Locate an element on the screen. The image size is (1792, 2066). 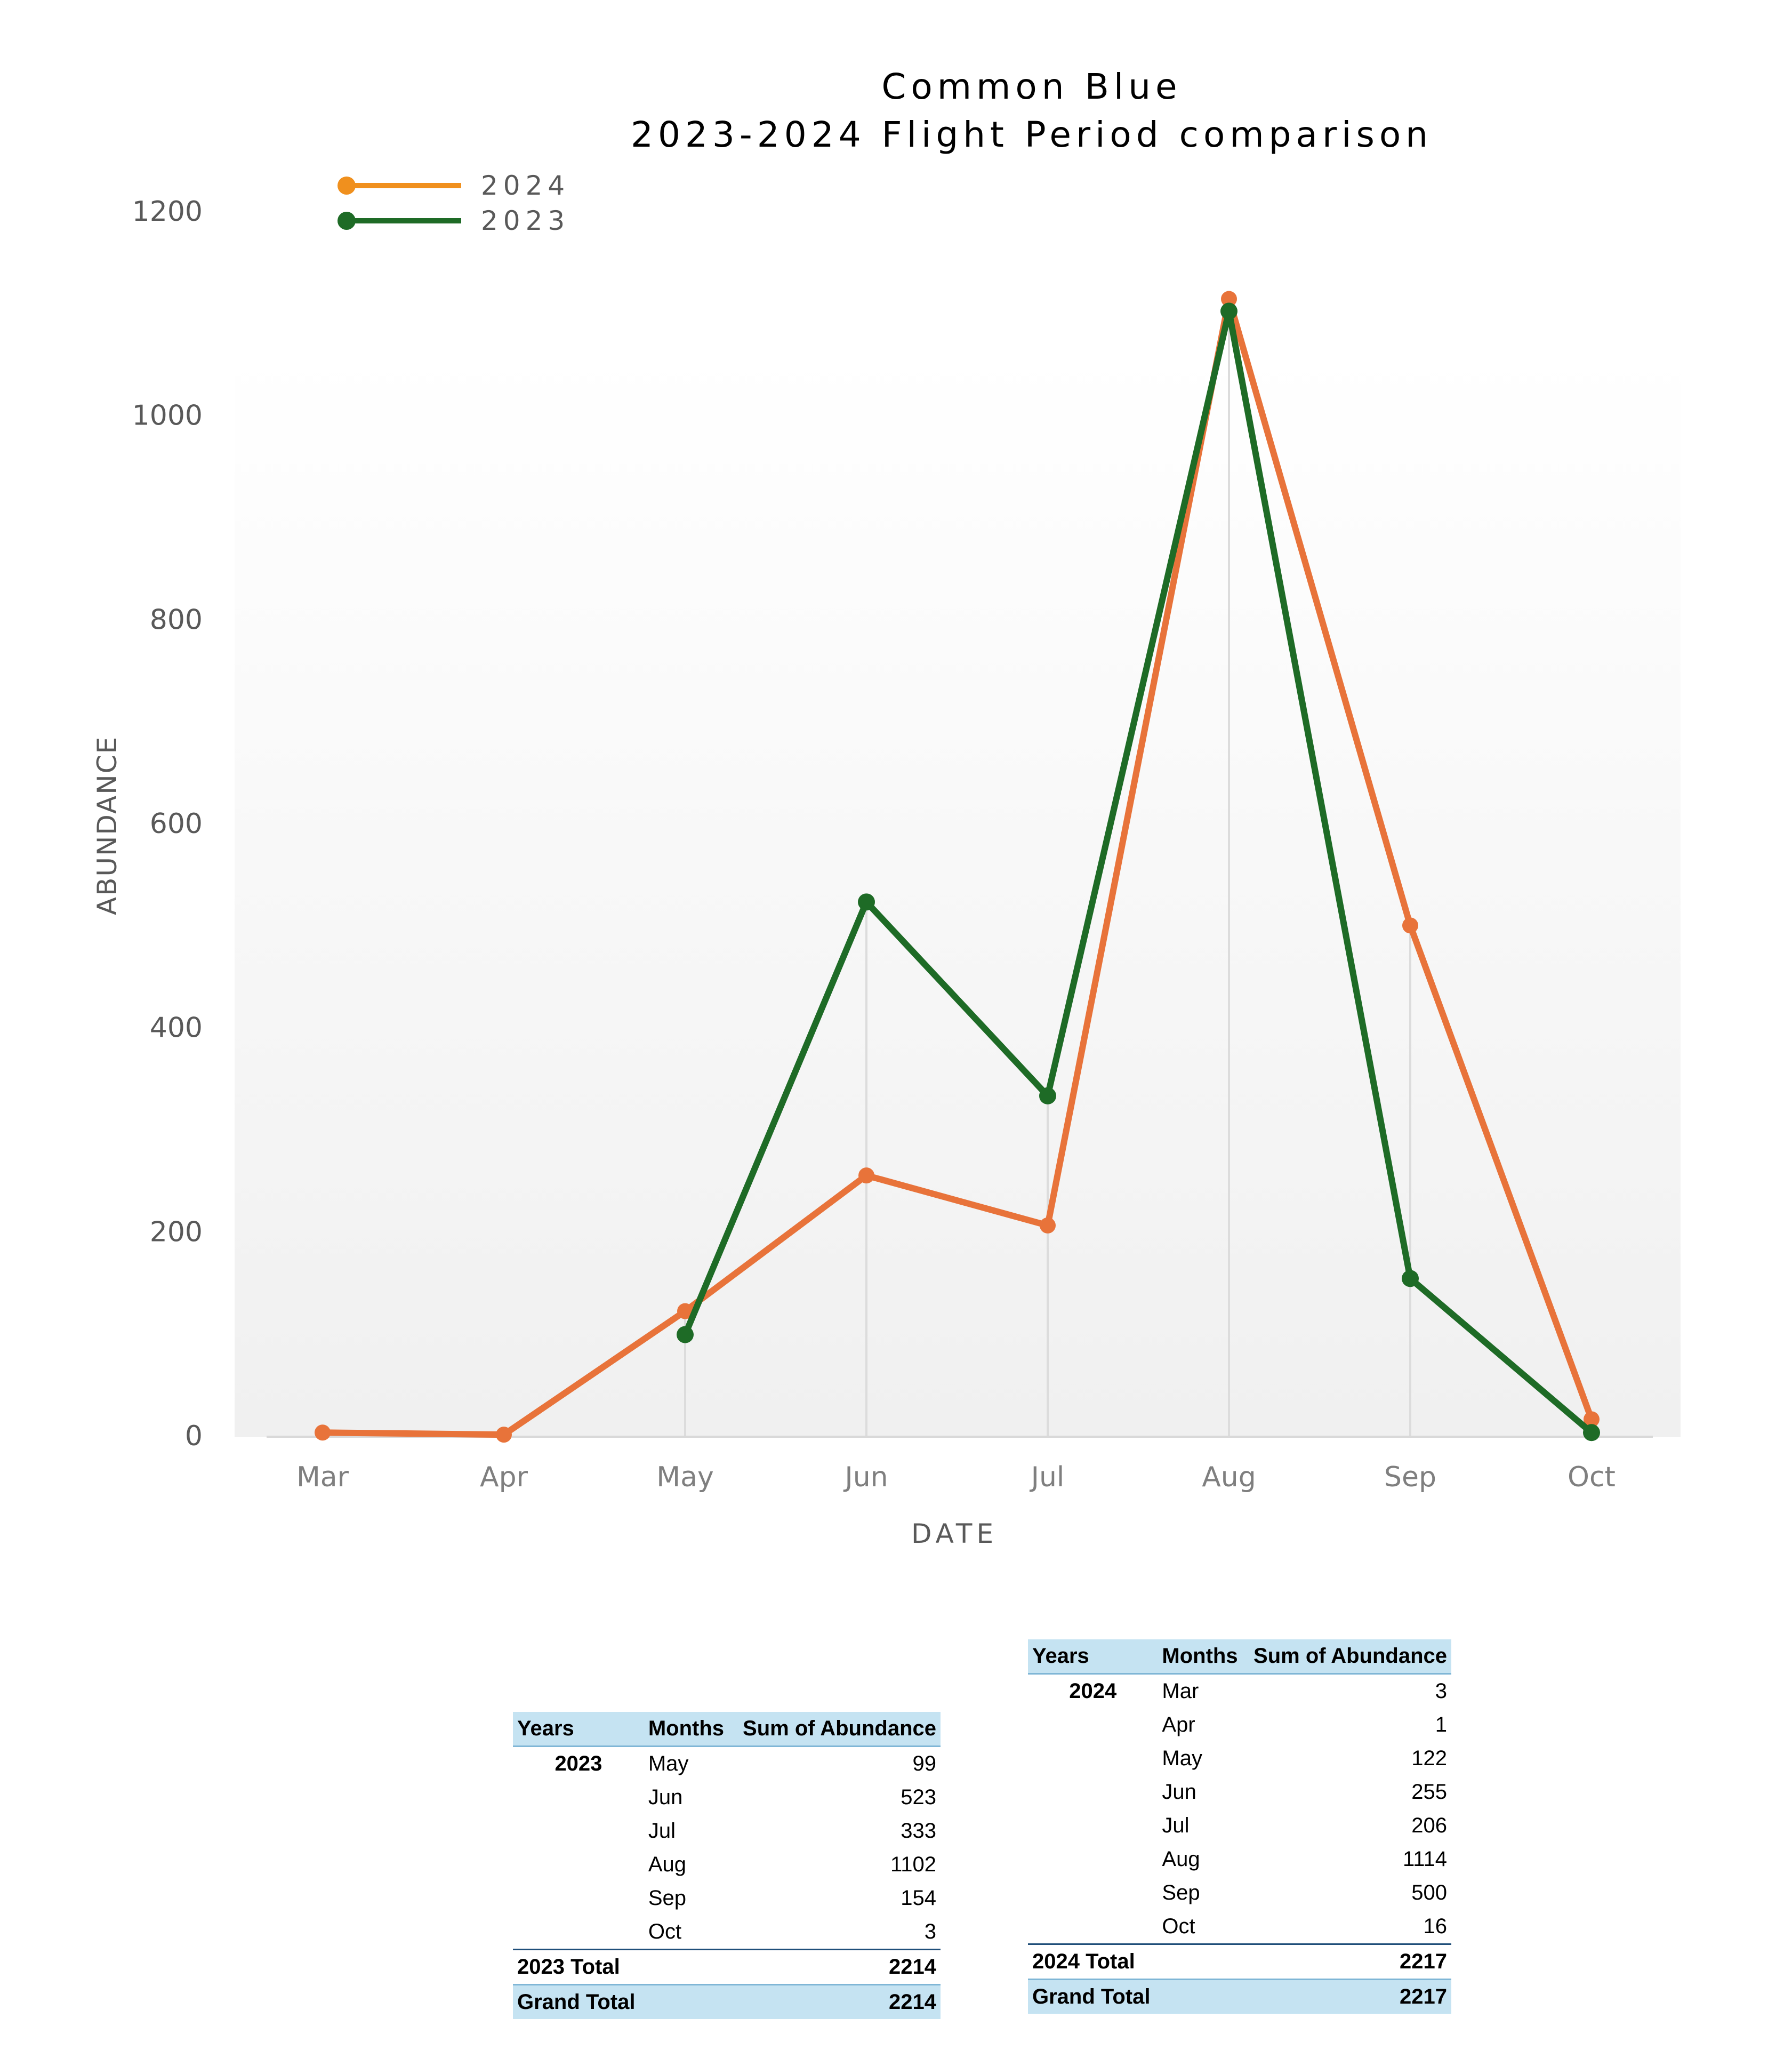
table-row: Sep 500 is located at coordinates (1239, 1893).